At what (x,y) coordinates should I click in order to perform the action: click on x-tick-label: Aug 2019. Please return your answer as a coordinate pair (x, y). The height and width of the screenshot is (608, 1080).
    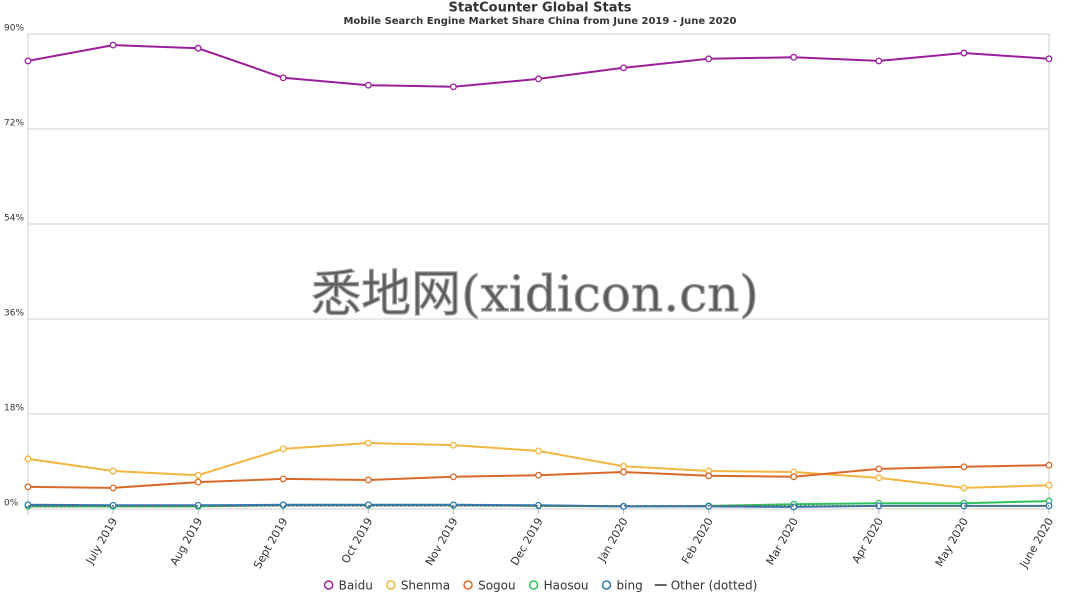
    Looking at the image, I should click on (187, 542).